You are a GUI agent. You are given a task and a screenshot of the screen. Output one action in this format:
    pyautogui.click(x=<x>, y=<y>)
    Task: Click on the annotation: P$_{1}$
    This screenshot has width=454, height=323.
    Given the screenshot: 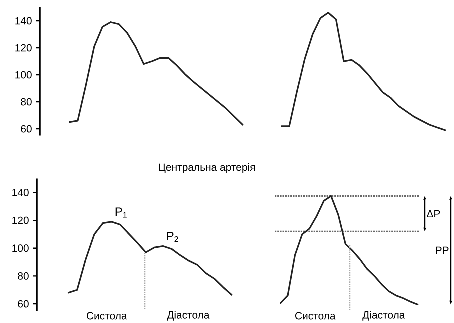 What is the action you would take?
    pyautogui.click(x=121, y=213)
    